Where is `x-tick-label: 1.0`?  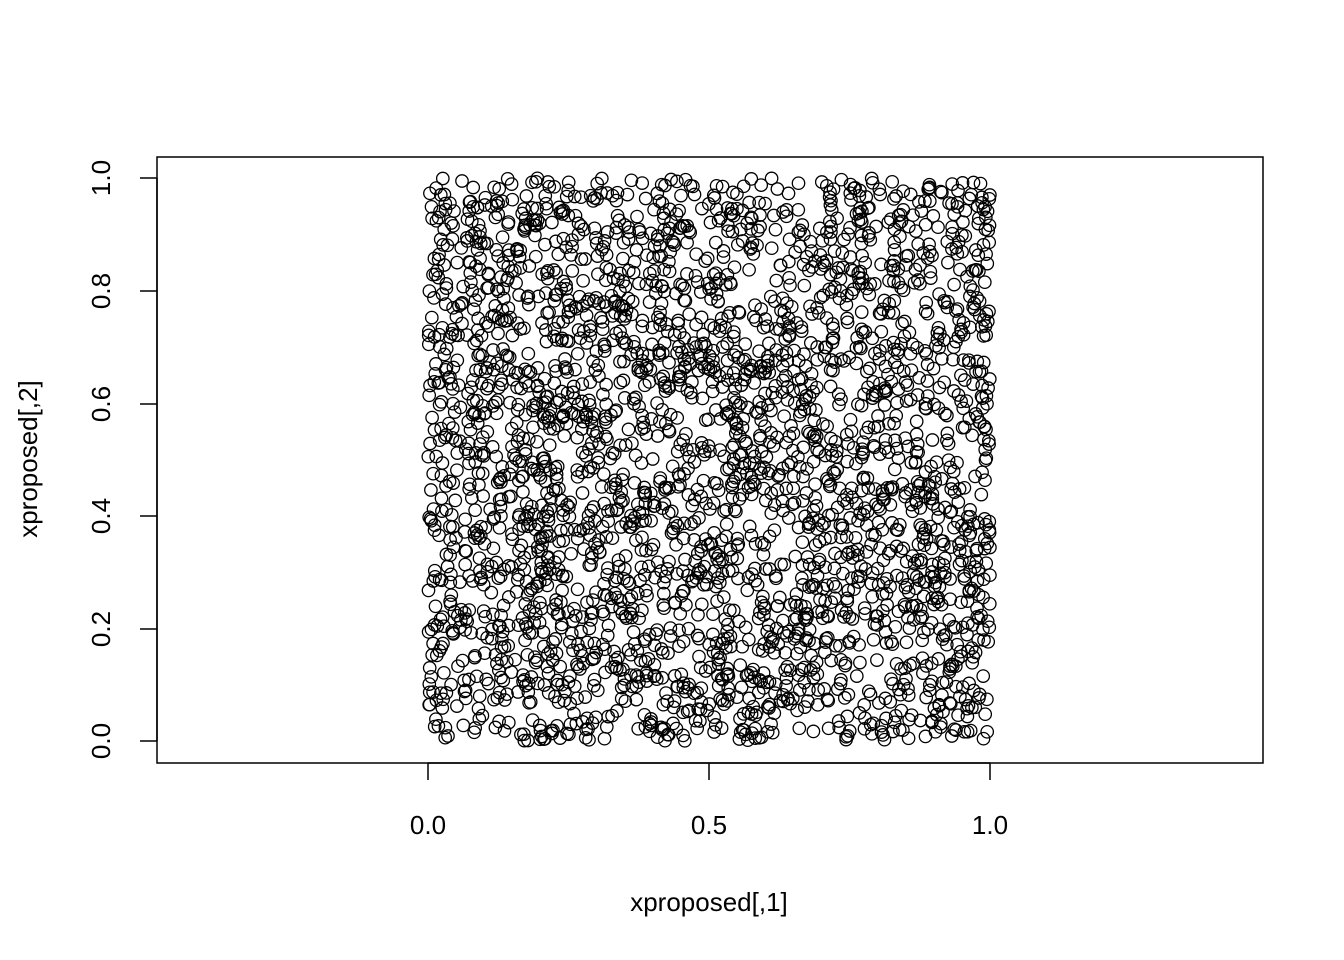
x-tick-label: 1.0 is located at coordinates (990, 825).